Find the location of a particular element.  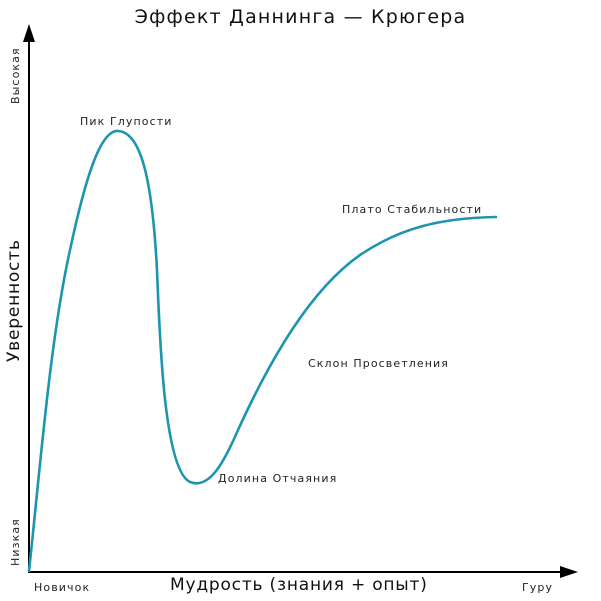

x-tick-novice: Новичок is located at coordinates (62, 587).